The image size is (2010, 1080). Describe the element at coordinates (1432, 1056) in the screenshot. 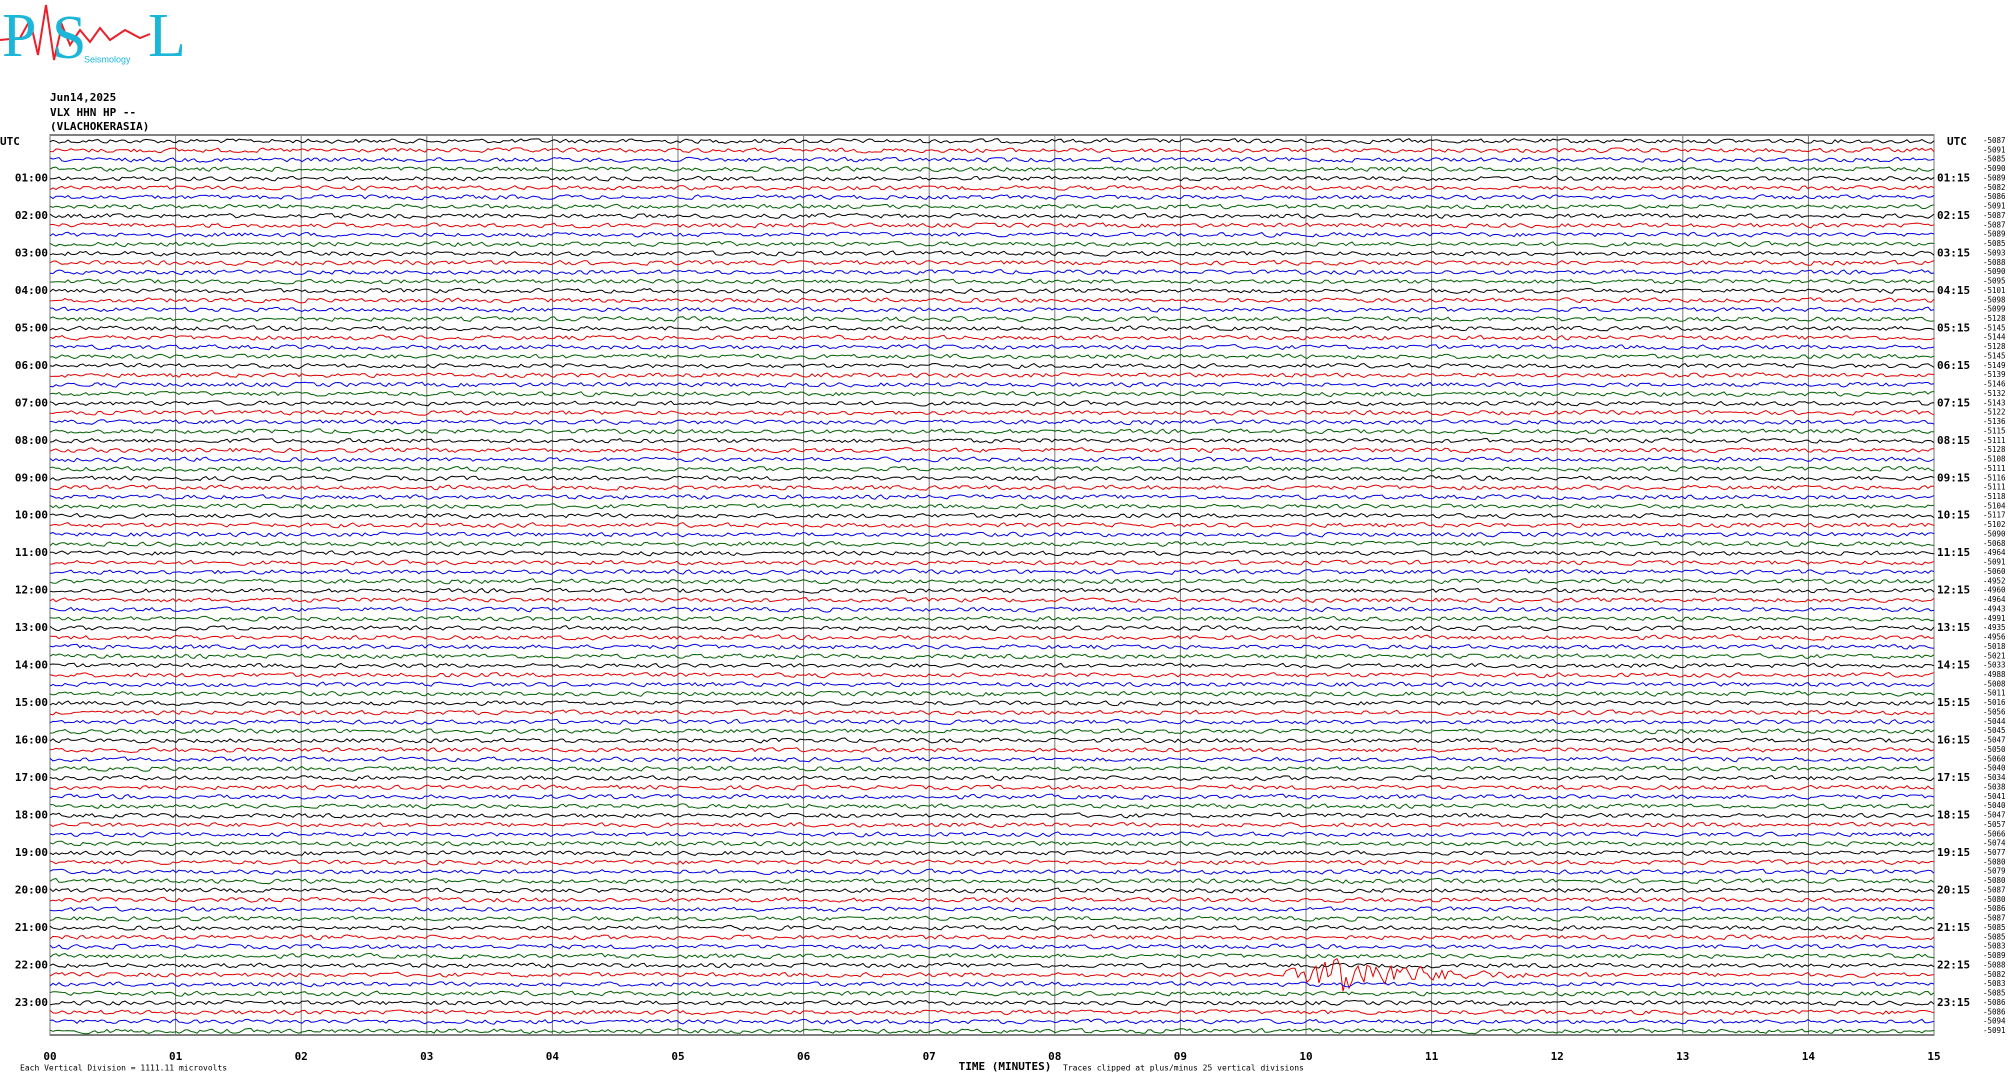

I see `minute-tick-label: 11` at that location.